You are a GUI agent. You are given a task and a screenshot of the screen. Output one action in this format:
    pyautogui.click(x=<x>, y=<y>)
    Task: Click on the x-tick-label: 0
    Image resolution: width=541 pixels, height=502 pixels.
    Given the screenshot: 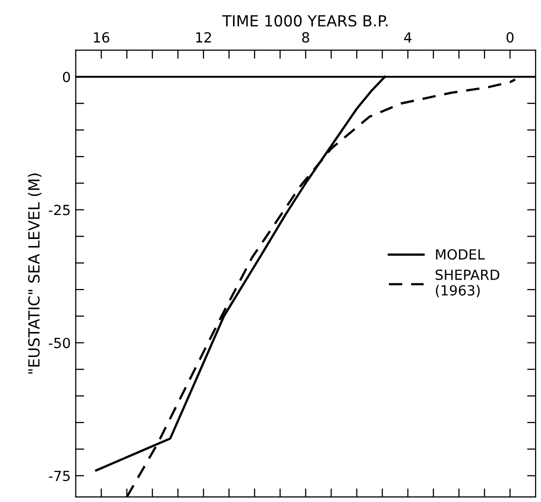 What is the action you would take?
    pyautogui.click(x=510, y=37)
    